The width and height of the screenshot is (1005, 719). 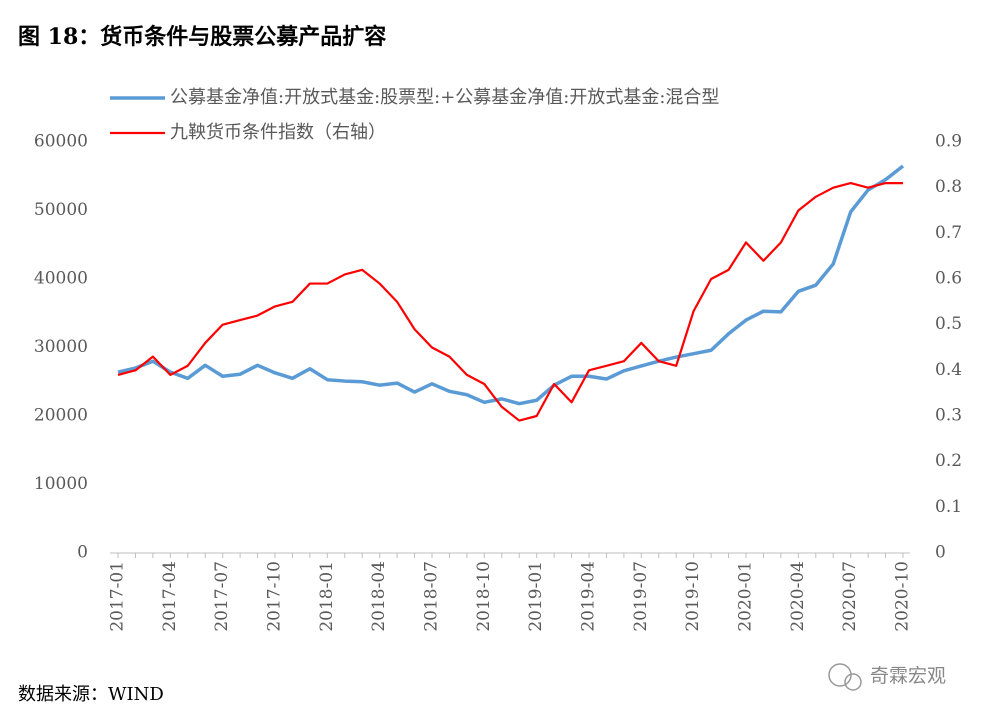 What do you see at coordinates (202, 37) in the screenshot?
I see `chart-title: 图 18：货币条件与股票公募产品扩容` at bounding box center [202, 37].